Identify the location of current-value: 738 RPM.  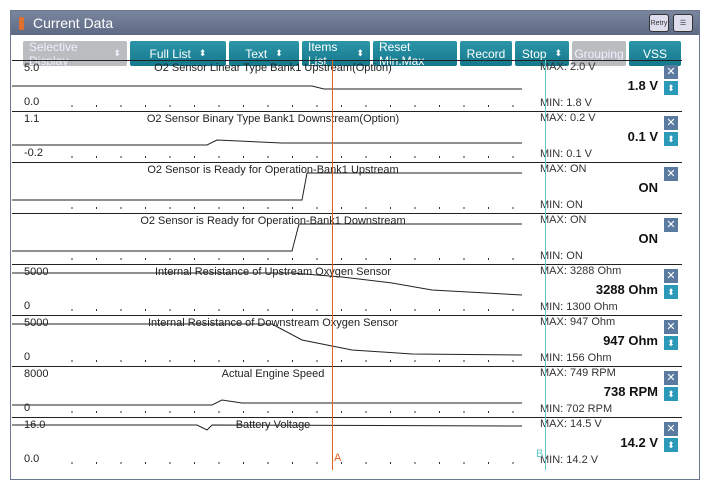
(630, 391).